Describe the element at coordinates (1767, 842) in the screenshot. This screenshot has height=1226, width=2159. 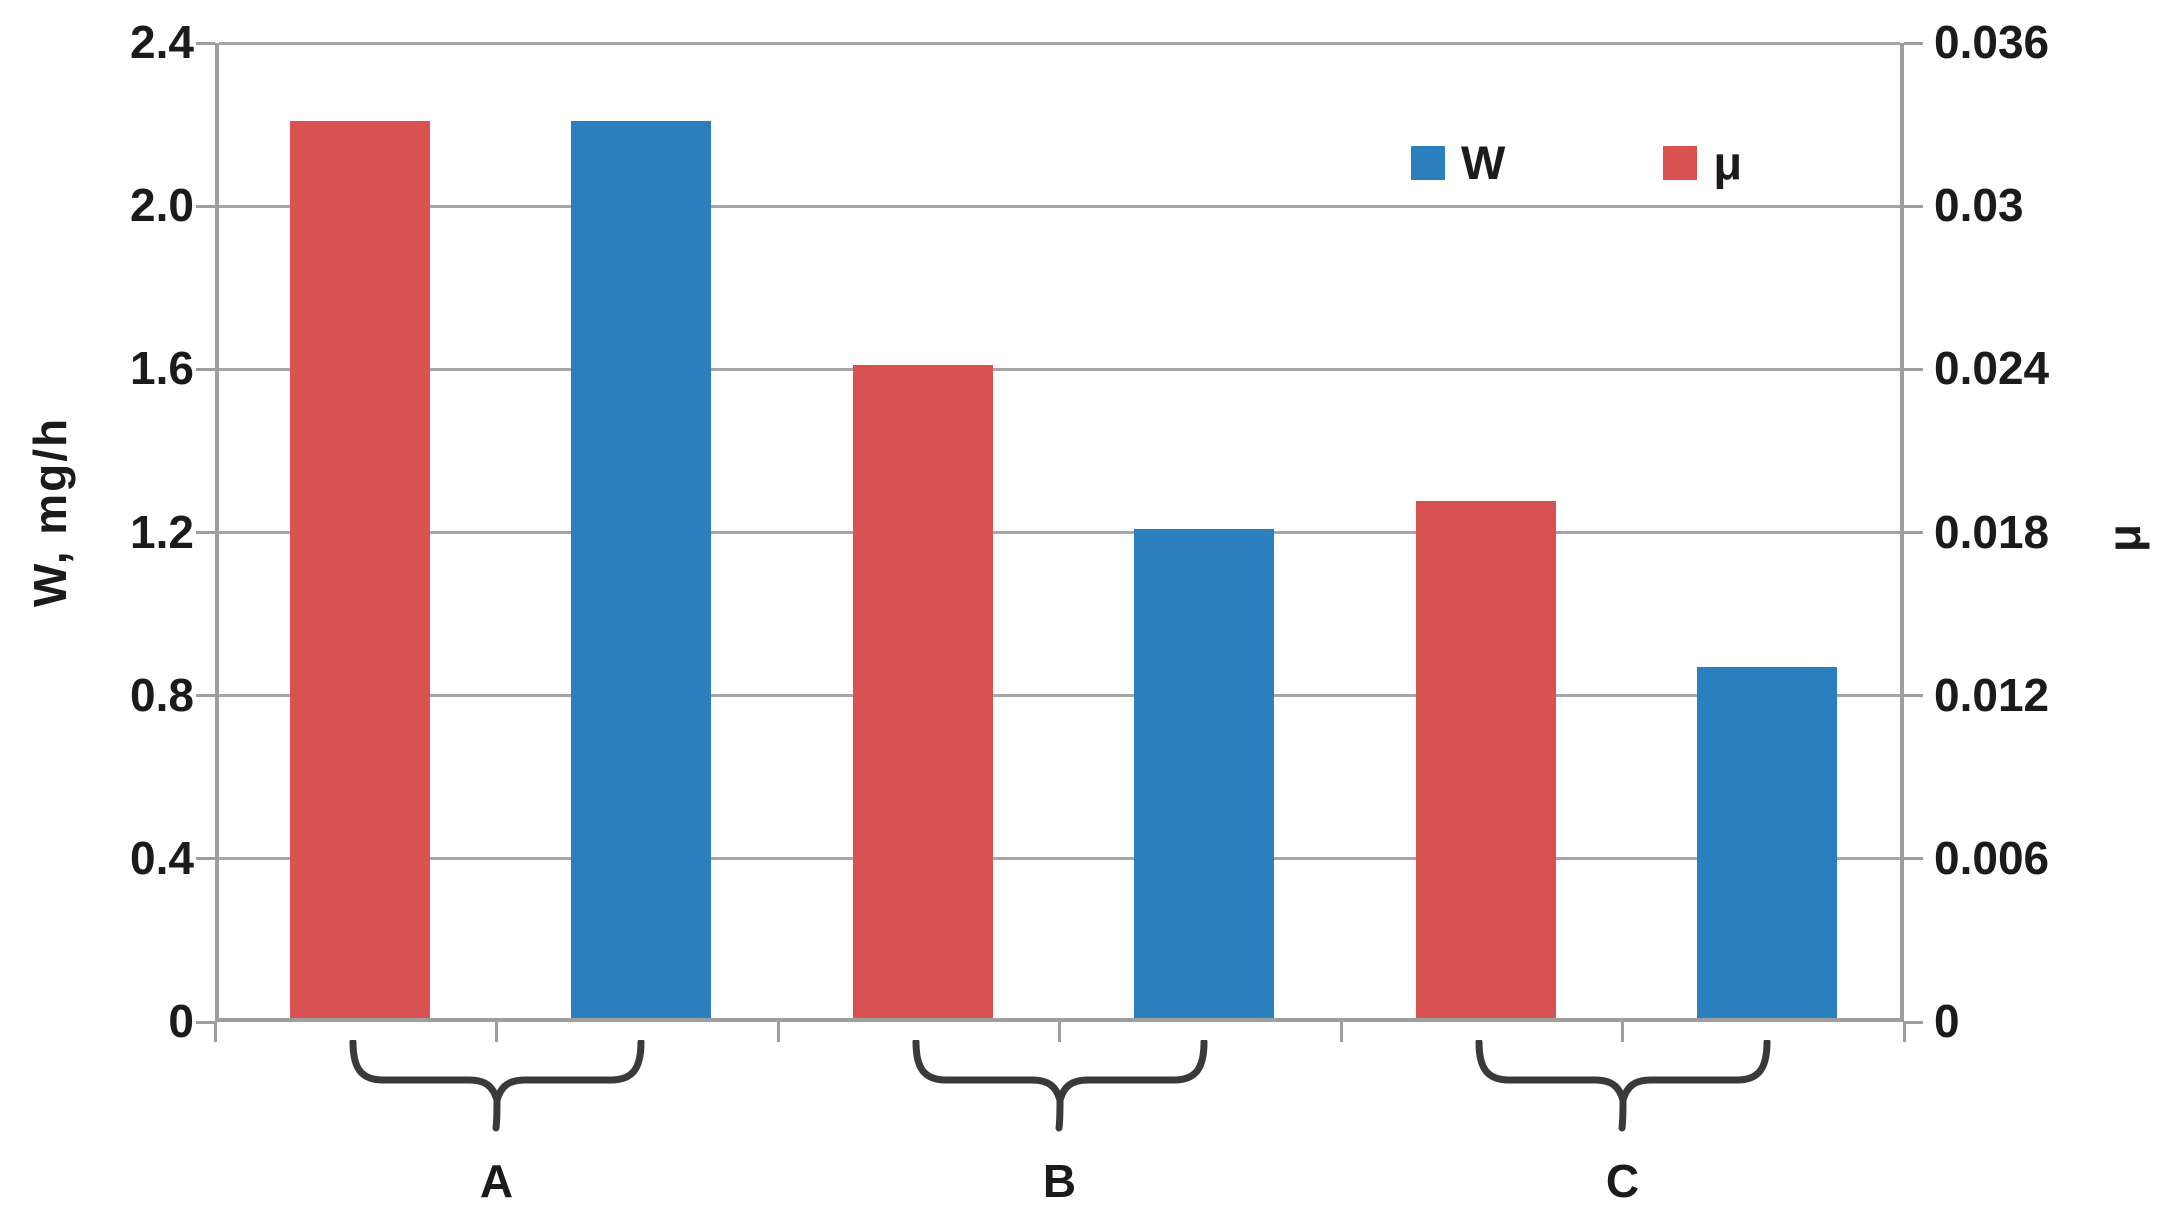
I see `bar-w-C` at that location.